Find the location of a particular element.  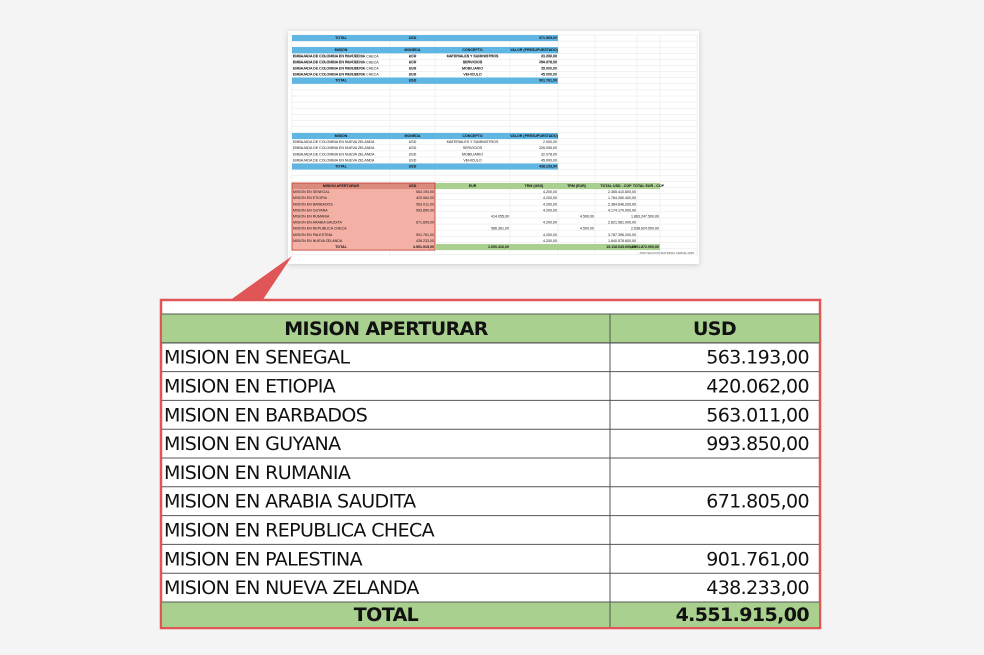

thumb-cell: 4.501.872.000,00 is located at coordinates (645, 247).